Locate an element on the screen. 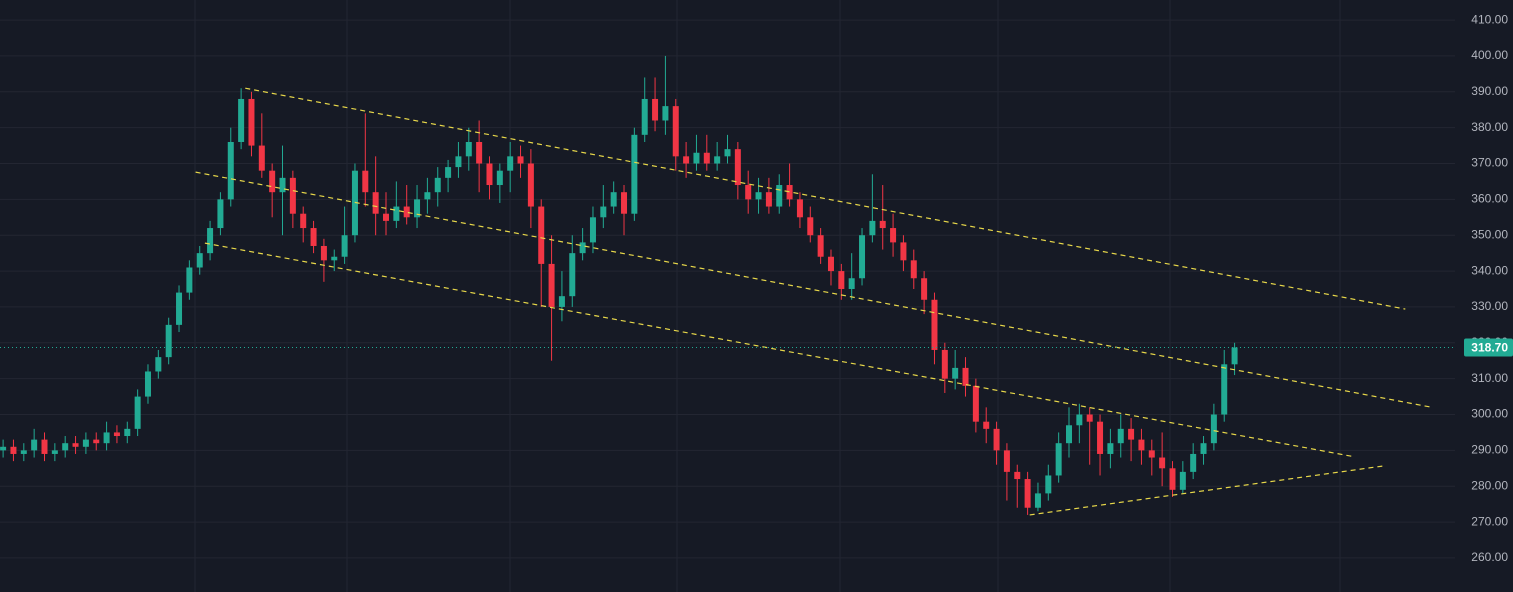  y-tick-label: 360.00 is located at coordinates (1489, 199).